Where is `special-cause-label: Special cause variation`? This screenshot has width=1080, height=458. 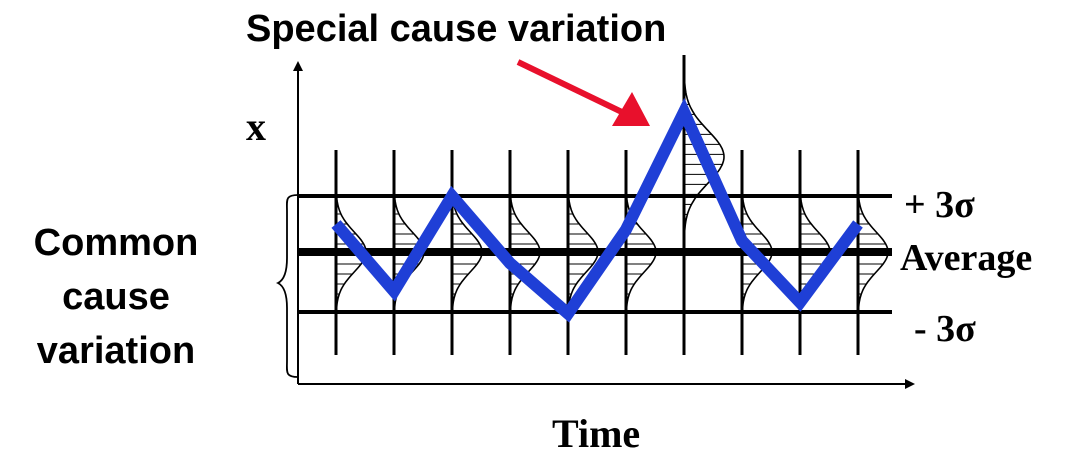 special-cause-label: Special cause variation is located at coordinates (456, 29).